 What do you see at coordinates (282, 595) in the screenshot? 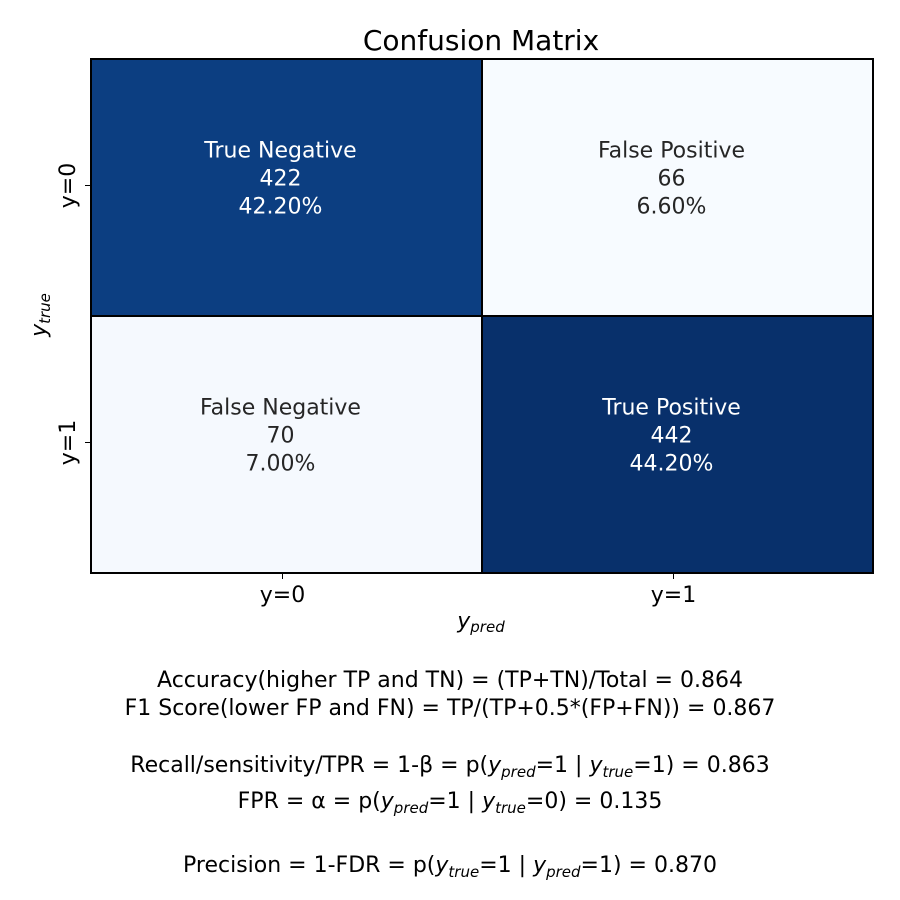
I see `x-tick-label: y=0` at bounding box center [282, 595].